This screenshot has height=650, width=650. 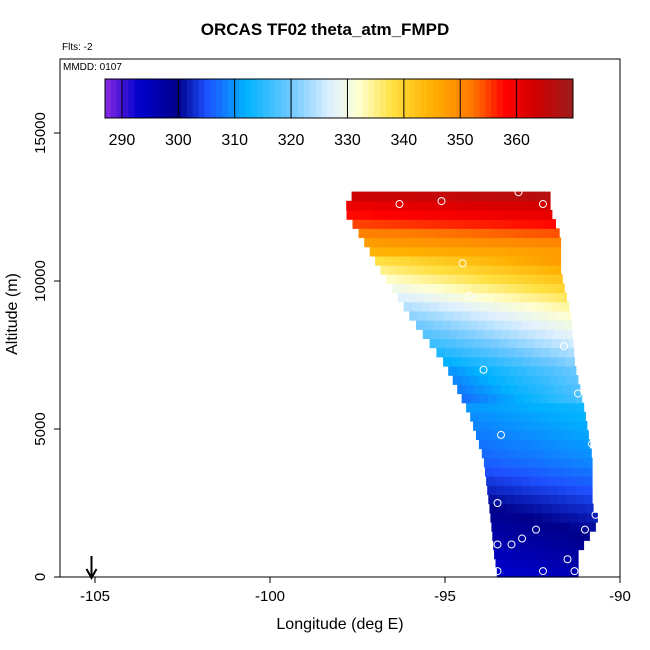 I want to click on flights-note: Flts: -2, so click(x=77, y=47).